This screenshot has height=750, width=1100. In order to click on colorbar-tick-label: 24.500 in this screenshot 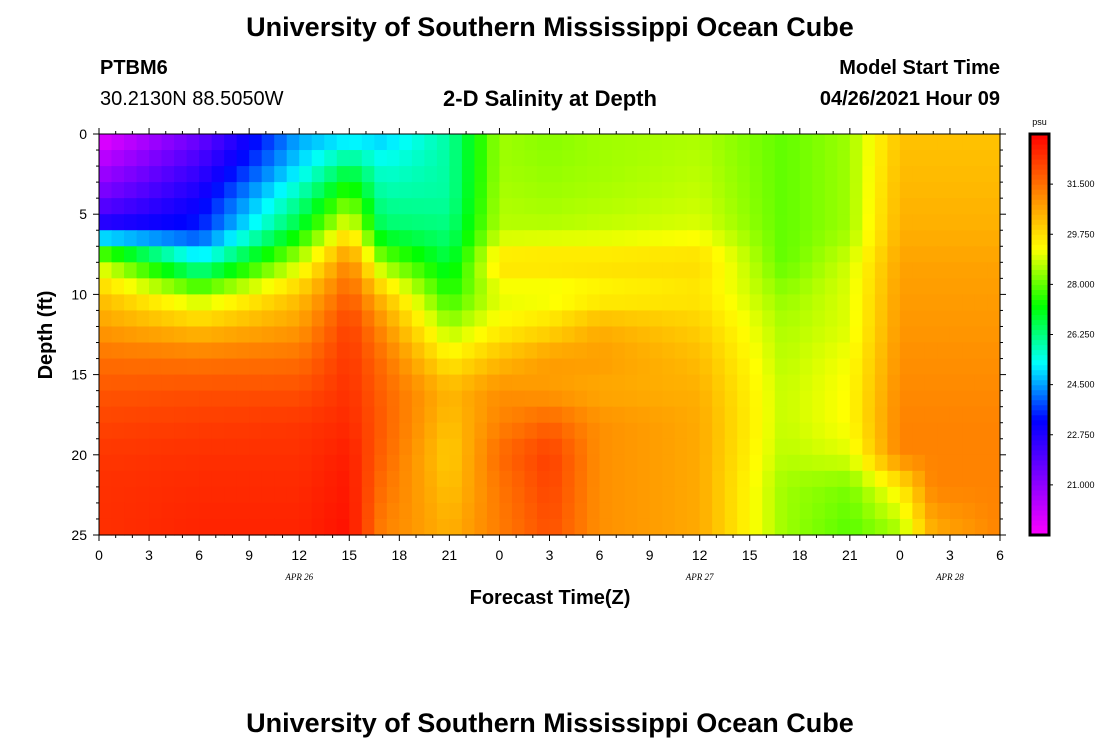, I will do `click(1081, 385)`.